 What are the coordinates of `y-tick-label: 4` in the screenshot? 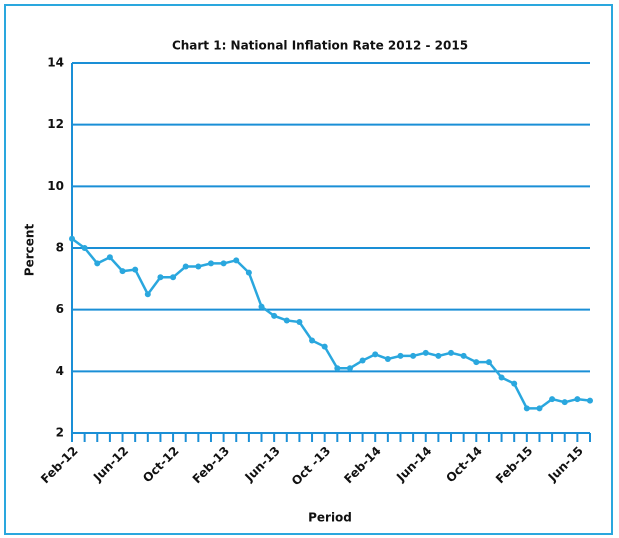 It's located at (60, 371).